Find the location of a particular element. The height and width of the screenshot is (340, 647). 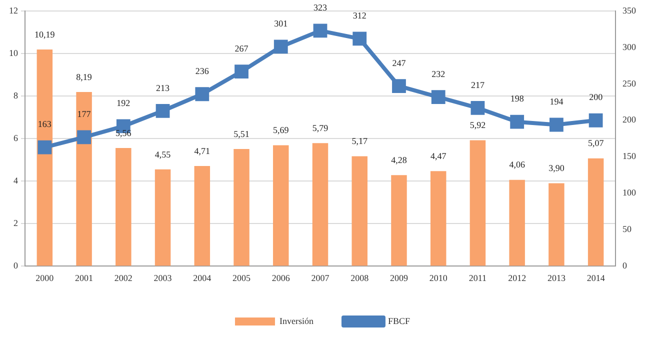

data-label: 213 is located at coordinates (163, 87).